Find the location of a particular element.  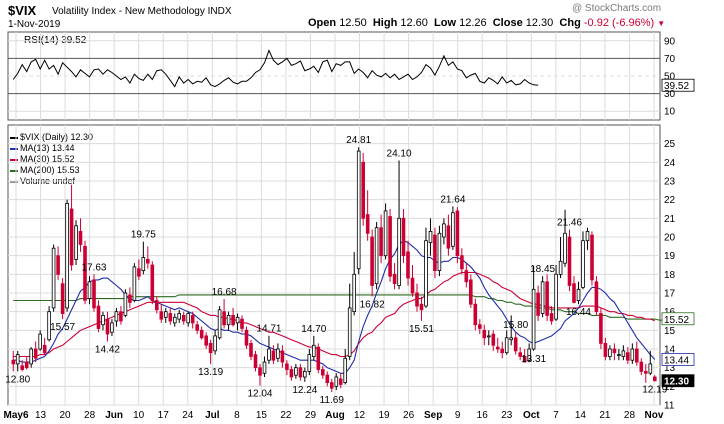

stockcharts-watermark: @ StockCharts.com is located at coordinates (617, 8).